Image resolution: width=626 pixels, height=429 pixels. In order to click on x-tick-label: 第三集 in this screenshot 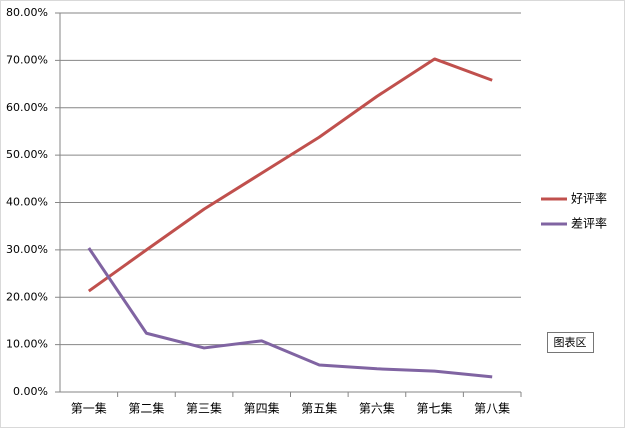, I will do `click(204, 408)`.